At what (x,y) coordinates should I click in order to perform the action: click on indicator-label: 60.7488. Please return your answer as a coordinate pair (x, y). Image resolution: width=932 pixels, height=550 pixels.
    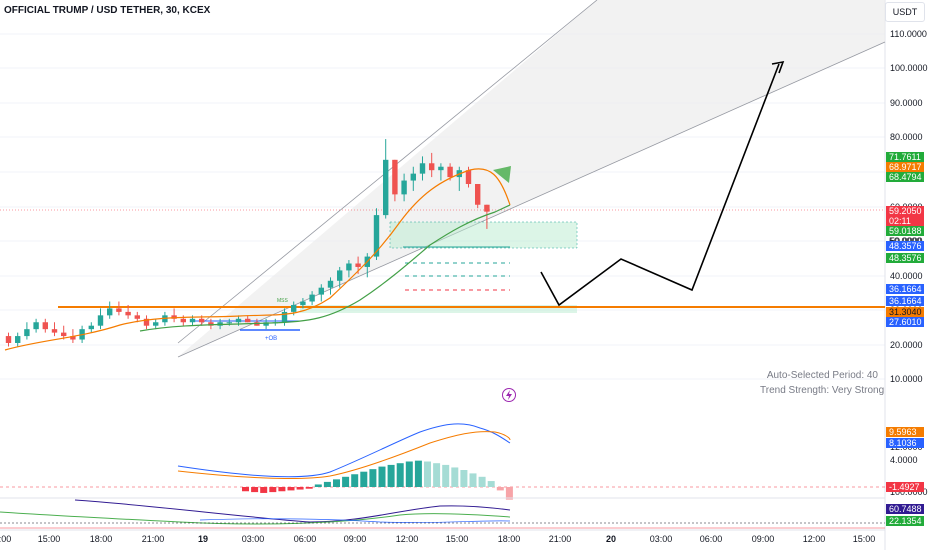
    Looking at the image, I should click on (905, 509).